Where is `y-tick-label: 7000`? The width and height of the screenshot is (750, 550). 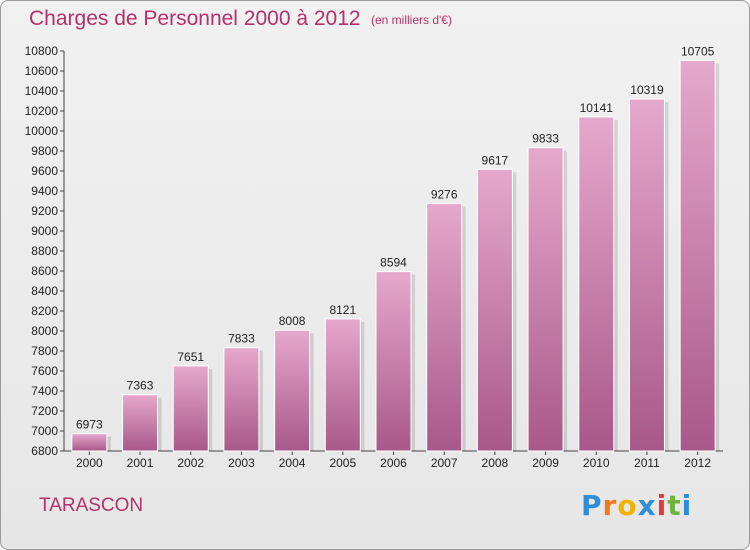 y-tick-label: 7000 is located at coordinates (44, 431).